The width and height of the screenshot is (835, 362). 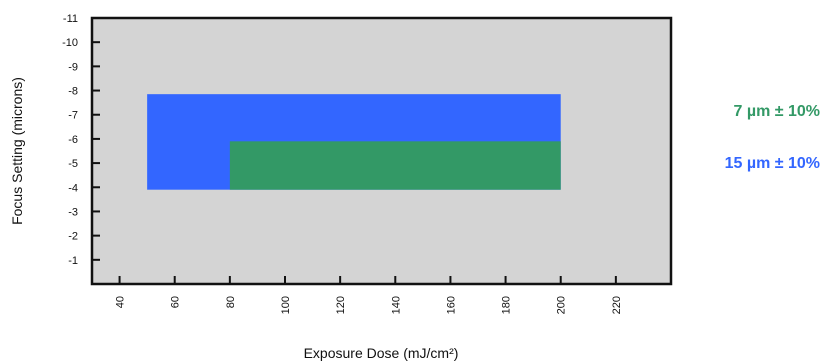 What do you see at coordinates (772, 163) in the screenshot?
I see `legend-label: 15 µm ± 10%` at bounding box center [772, 163].